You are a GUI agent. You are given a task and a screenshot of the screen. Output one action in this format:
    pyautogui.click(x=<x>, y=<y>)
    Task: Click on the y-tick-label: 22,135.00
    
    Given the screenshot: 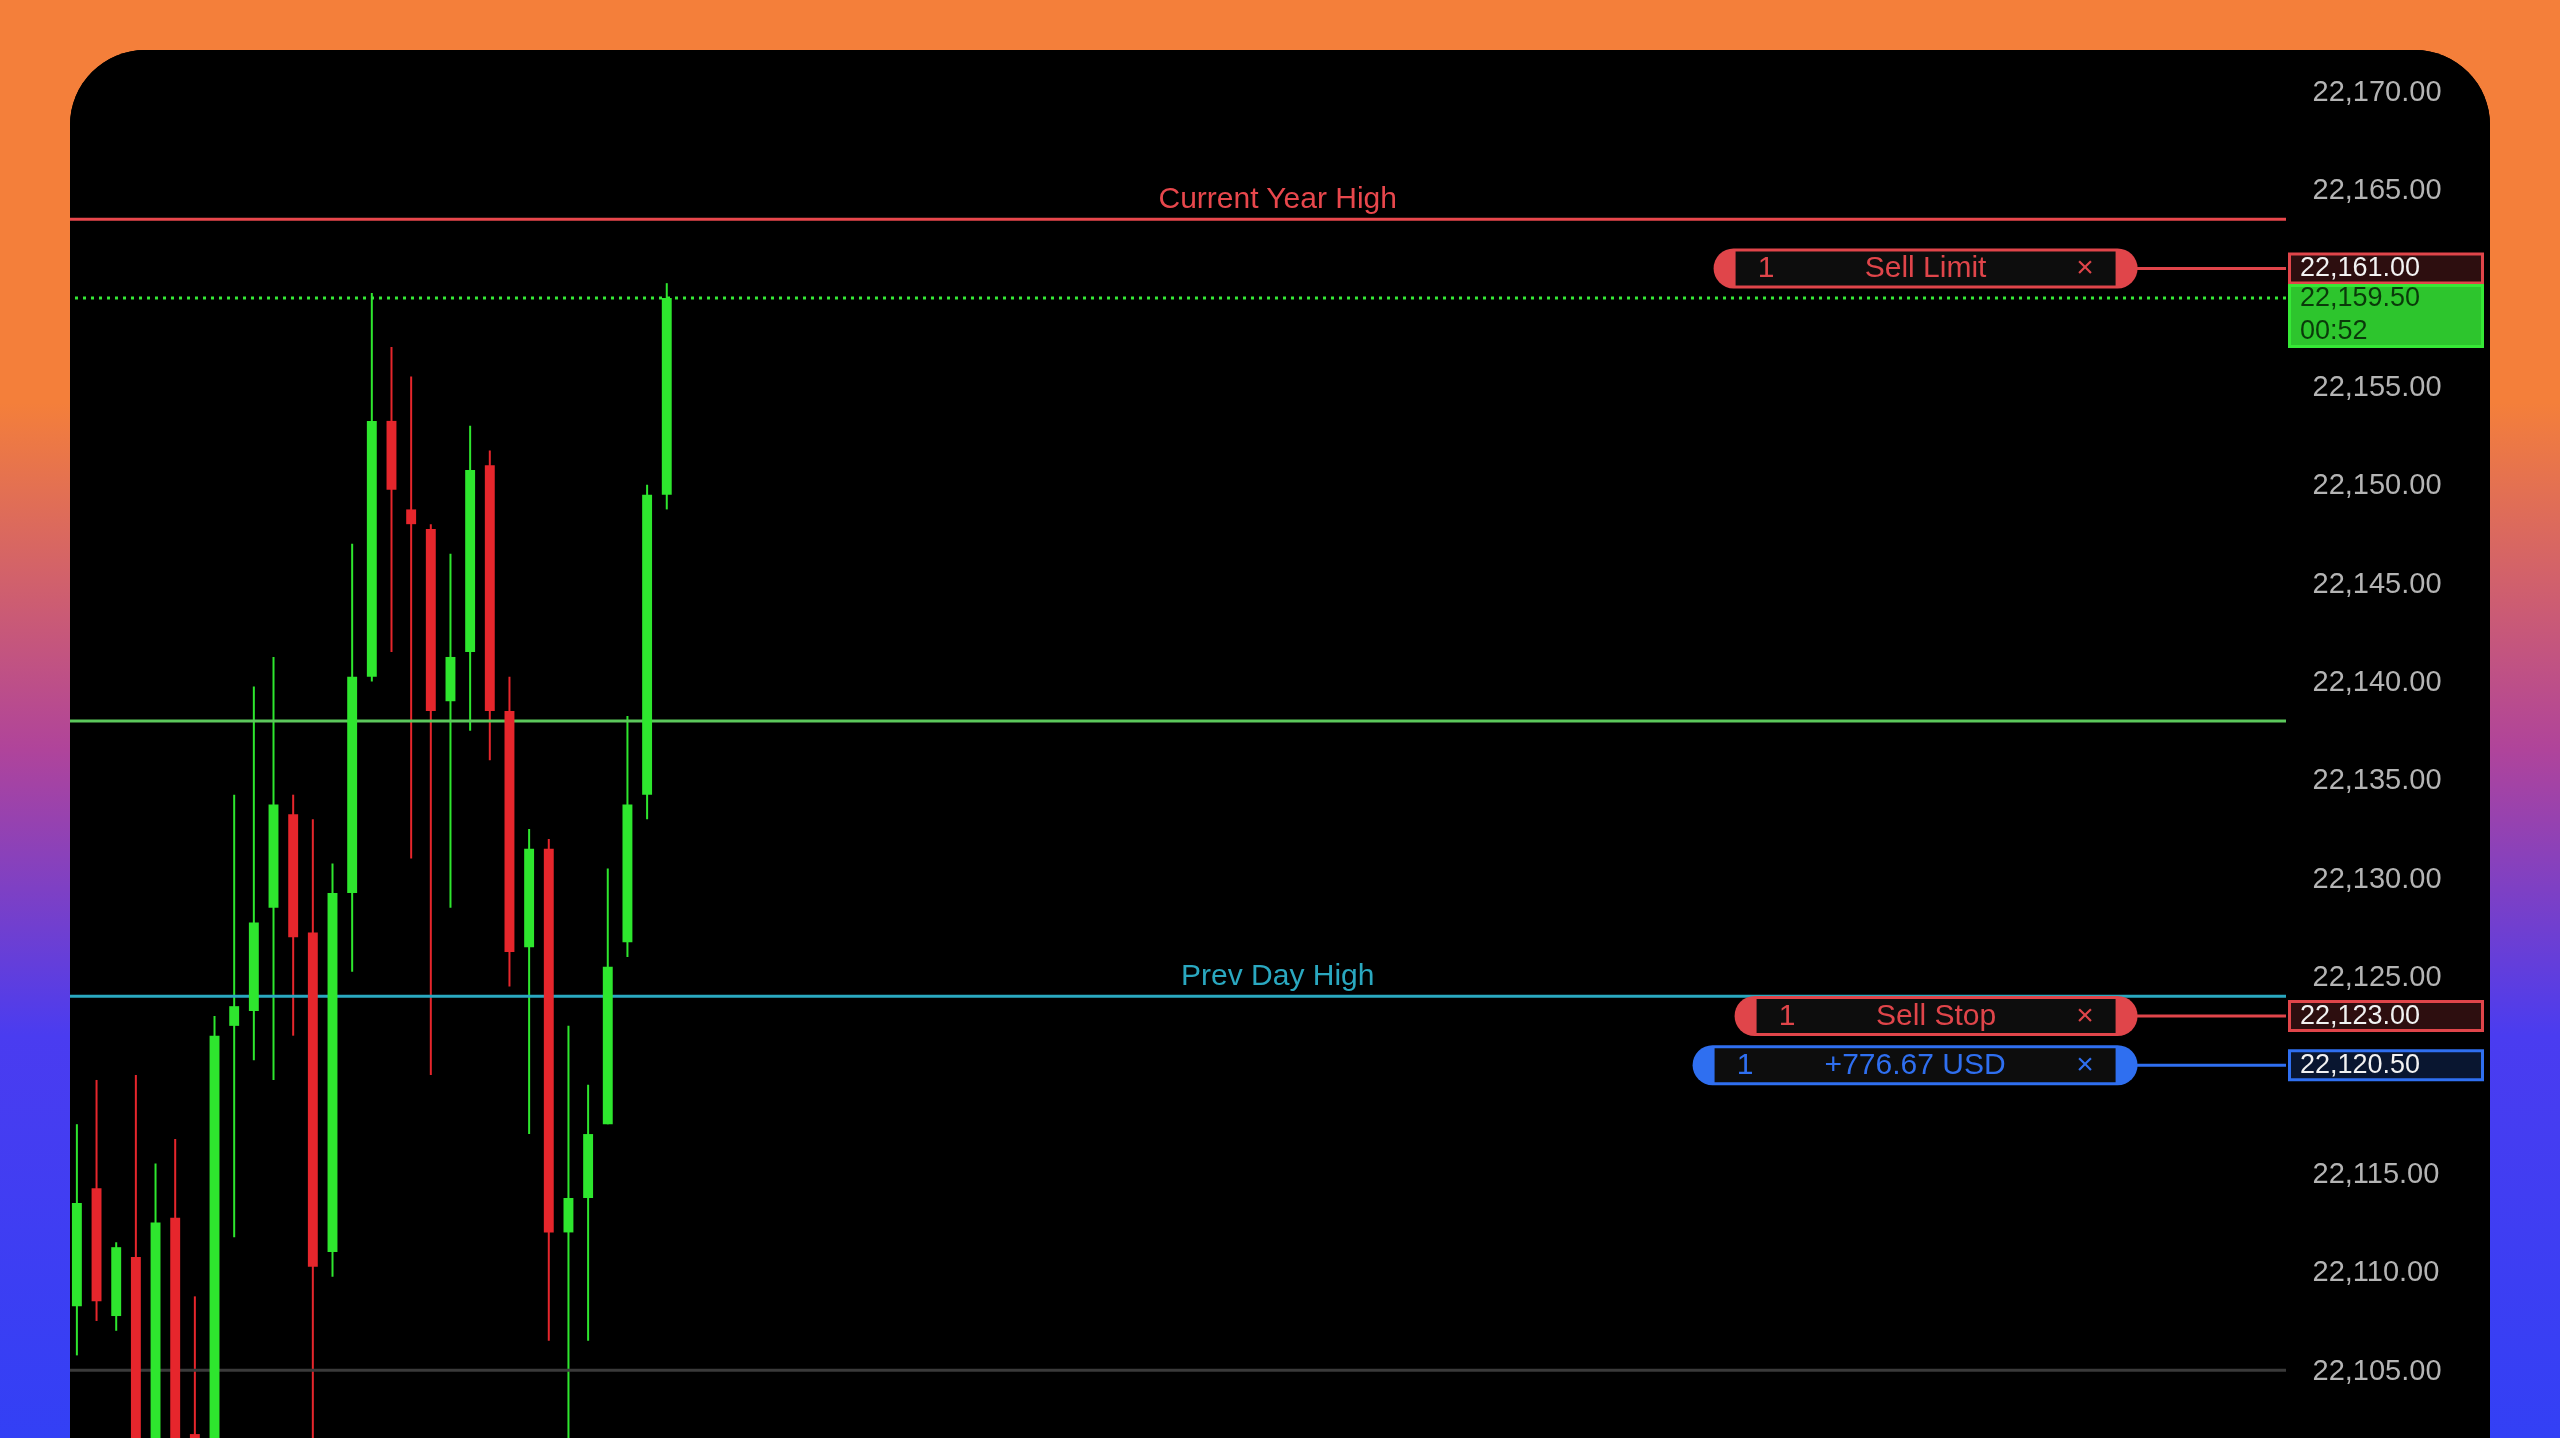 What is the action you would take?
    pyautogui.click(x=2377, y=779)
    